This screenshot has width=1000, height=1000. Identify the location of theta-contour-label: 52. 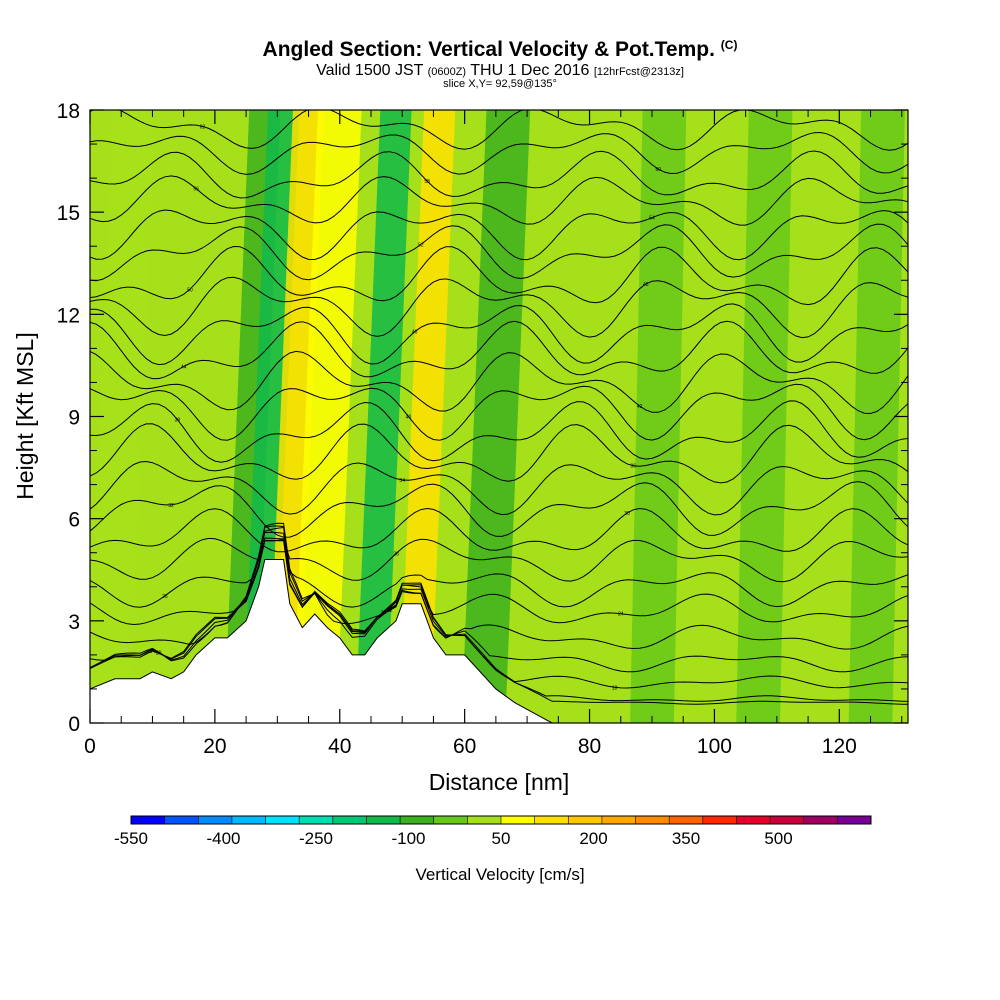
(421, 245).